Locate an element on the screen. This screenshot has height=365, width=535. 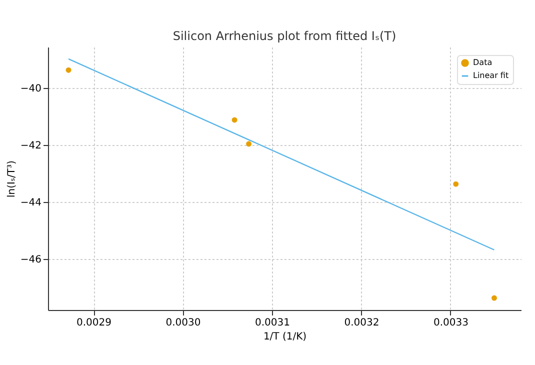
x-tick-label: 0.0032 is located at coordinates (362, 323).